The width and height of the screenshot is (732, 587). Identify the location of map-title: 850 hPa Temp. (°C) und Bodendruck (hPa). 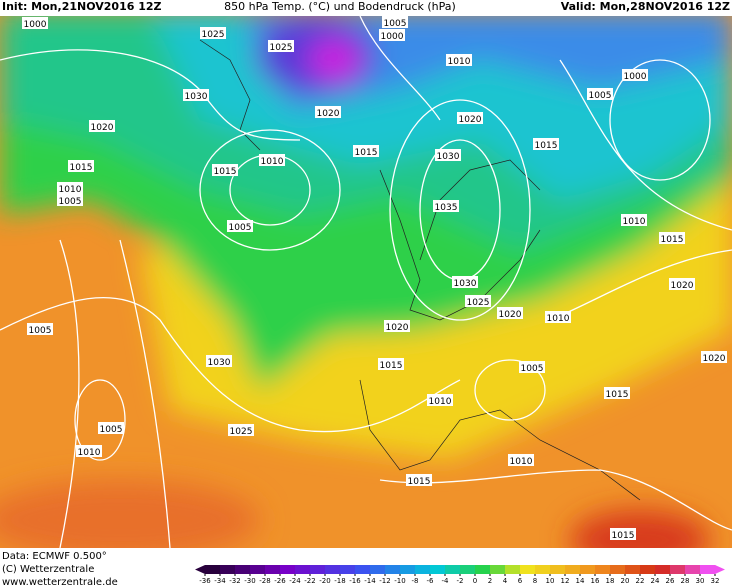
(340, 6).